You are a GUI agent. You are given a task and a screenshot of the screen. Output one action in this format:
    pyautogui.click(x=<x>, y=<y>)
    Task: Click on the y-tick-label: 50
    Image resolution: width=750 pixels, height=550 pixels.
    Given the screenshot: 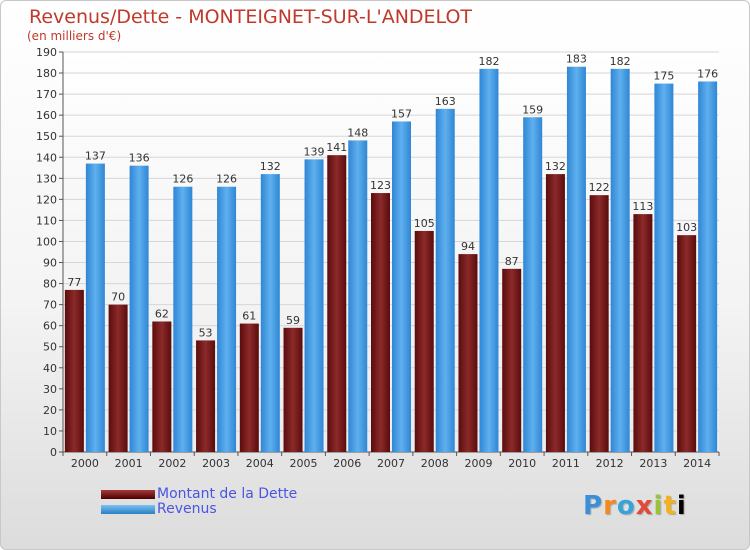 What is the action you would take?
    pyautogui.click(x=50, y=347)
    